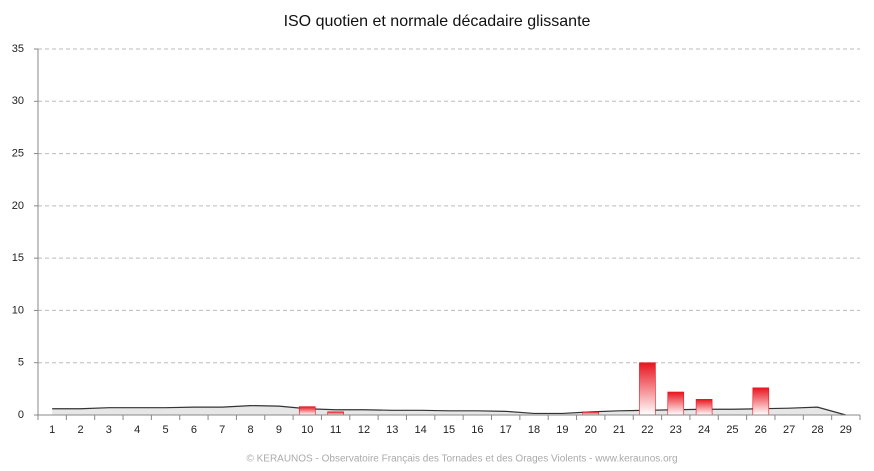  What do you see at coordinates (21, 363) in the screenshot?
I see `y-tick-label: 5` at bounding box center [21, 363].